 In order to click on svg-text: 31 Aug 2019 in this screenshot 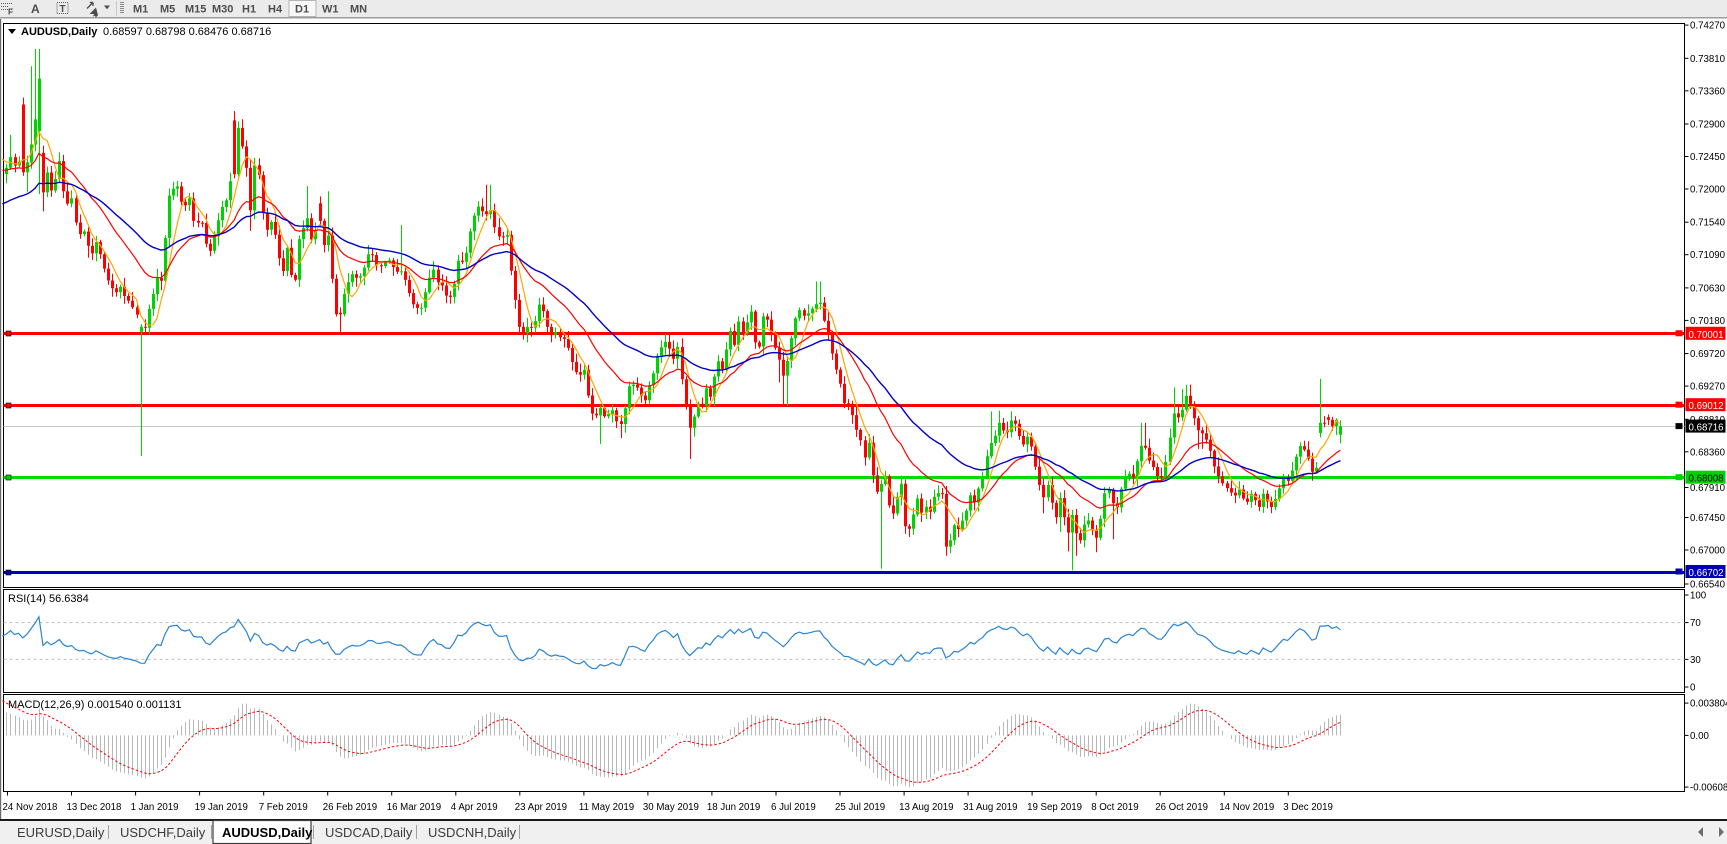, I will do `click(990, 807)`.